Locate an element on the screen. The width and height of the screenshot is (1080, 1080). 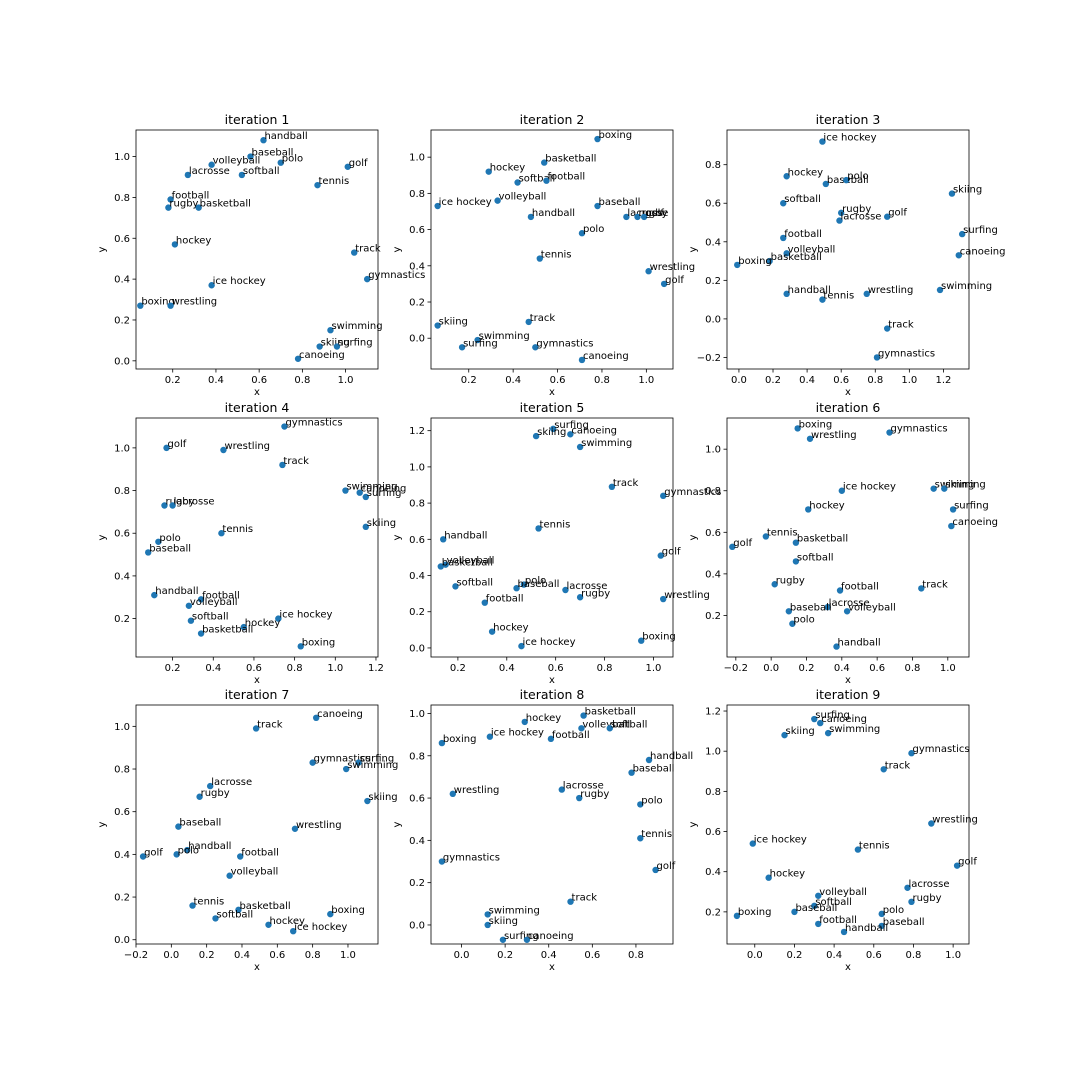
point-label: tennis is located at coordinates (782, 532).